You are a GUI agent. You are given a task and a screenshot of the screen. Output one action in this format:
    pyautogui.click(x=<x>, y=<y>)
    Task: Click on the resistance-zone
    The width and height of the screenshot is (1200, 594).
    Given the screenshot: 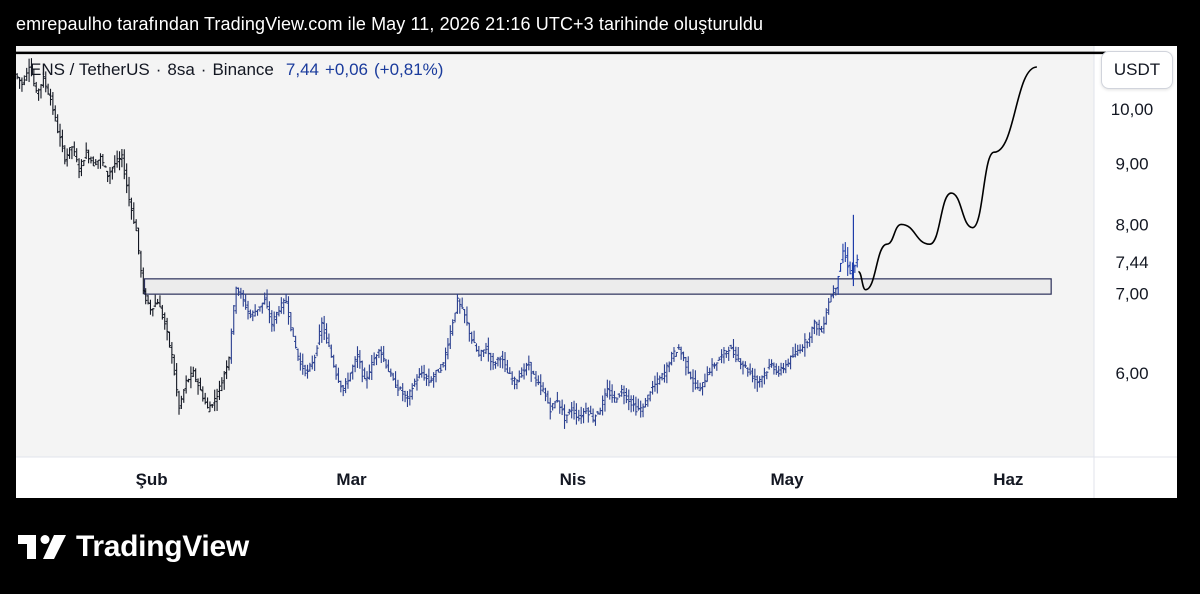 What is the action you would take?
    pyautogui.click(x=597, y=286)
    